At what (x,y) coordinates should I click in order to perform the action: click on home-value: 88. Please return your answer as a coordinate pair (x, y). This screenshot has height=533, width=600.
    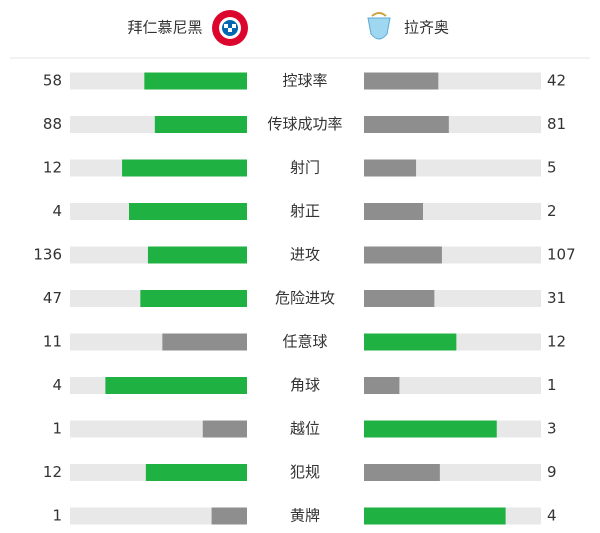
    Looking at the image, I should click on (52, 124).